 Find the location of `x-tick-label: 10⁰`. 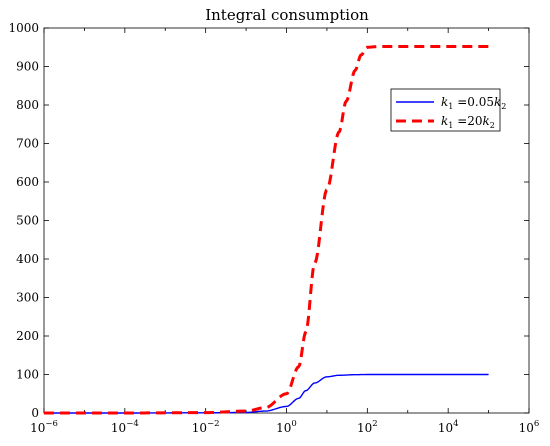

x-tick-label: 10⁰ is located at coordinates (286, 427).